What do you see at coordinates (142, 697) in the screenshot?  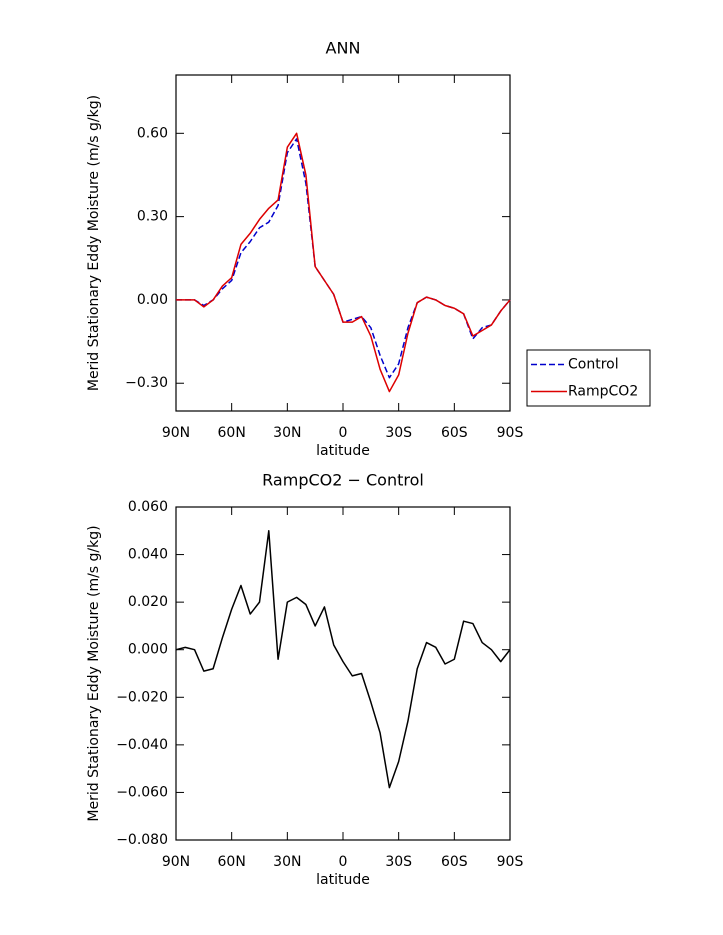 I see `y-tick-label: −0.020` at bounding box center [142, 697].